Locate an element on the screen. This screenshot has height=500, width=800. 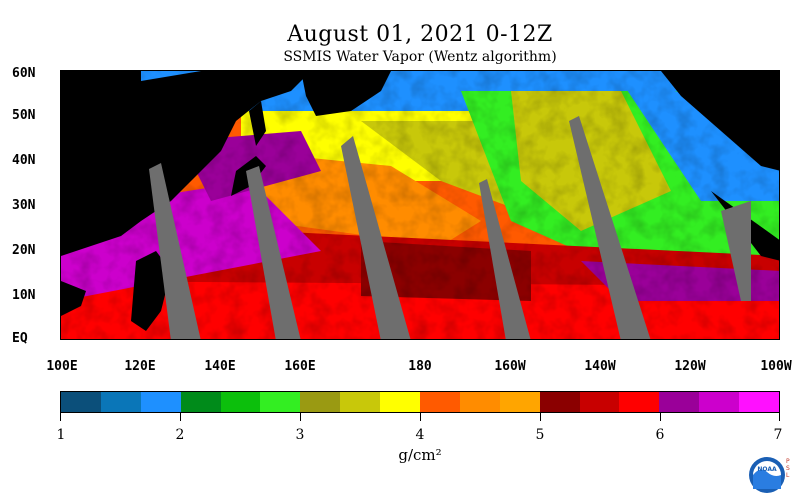
colorbar-label-4: 4 is located at coordinates (420, 435).